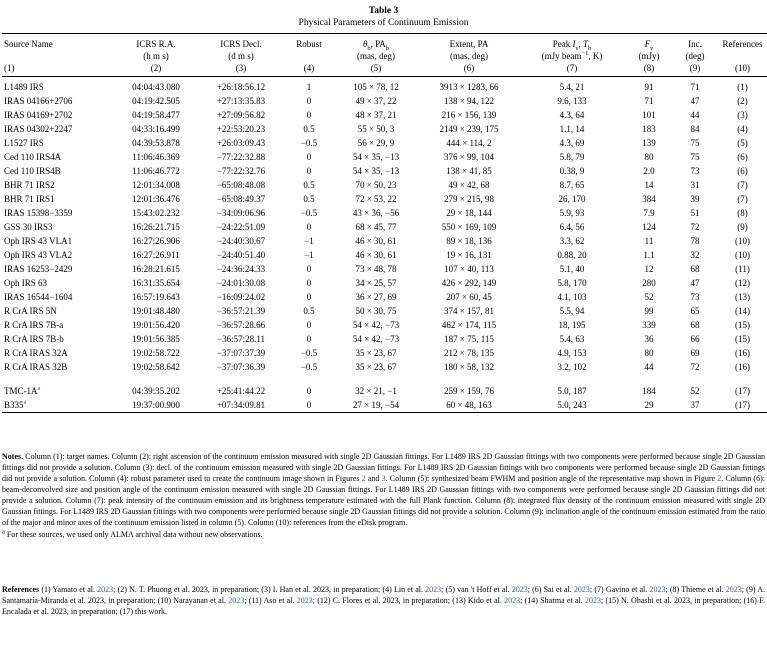 This screenshot has width=767, height=662. What do you see at coordinates (469, 115) in the screenshot?
I see `table-cell: 216 × 156, 139` at bounding box center [469, 115].